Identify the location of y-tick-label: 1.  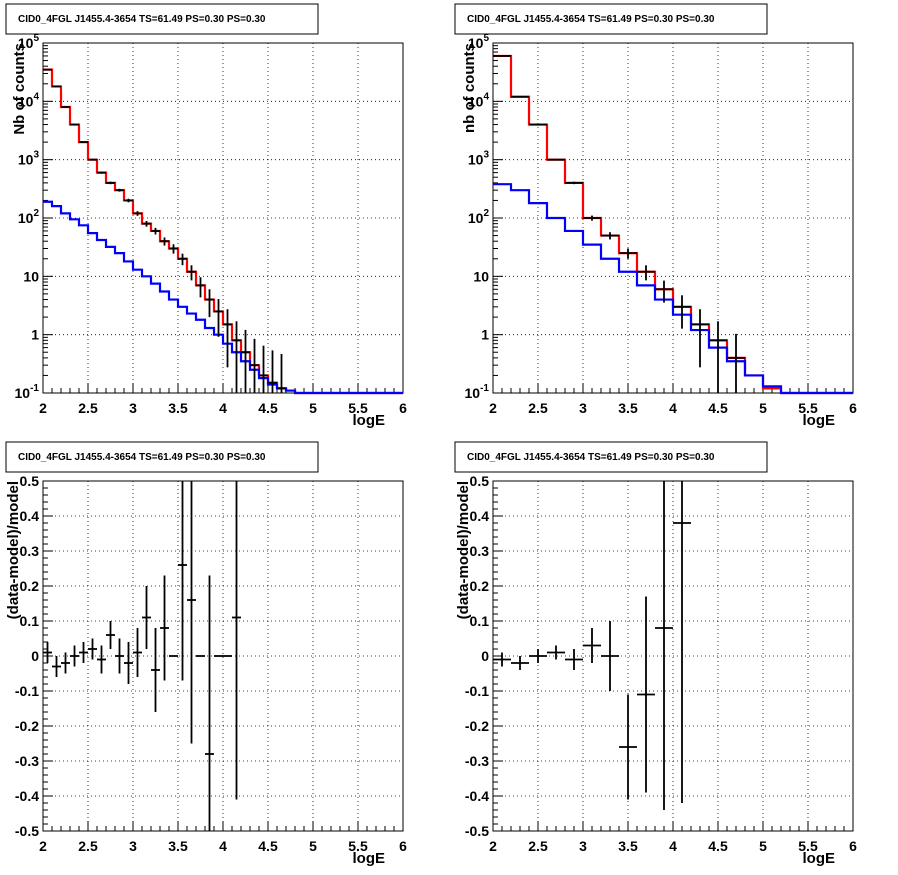
(35, 335).